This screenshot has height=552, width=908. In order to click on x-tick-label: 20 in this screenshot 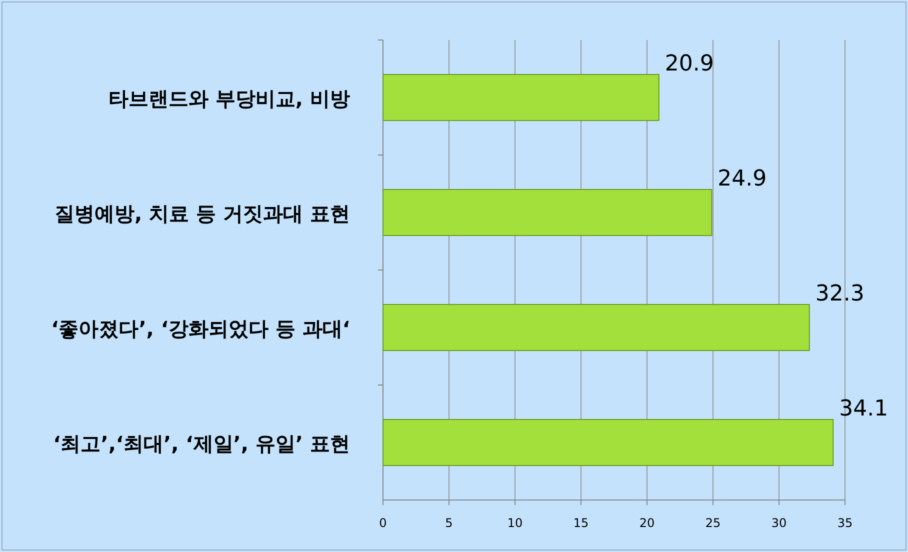, I will do `click(647, 523)`.